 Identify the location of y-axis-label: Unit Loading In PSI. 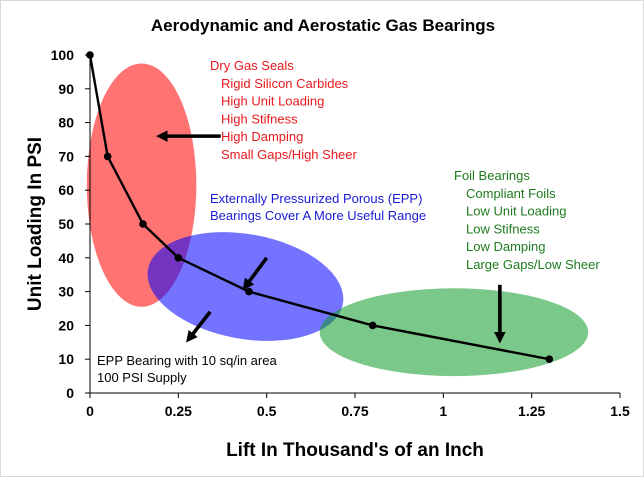
(35, 224).